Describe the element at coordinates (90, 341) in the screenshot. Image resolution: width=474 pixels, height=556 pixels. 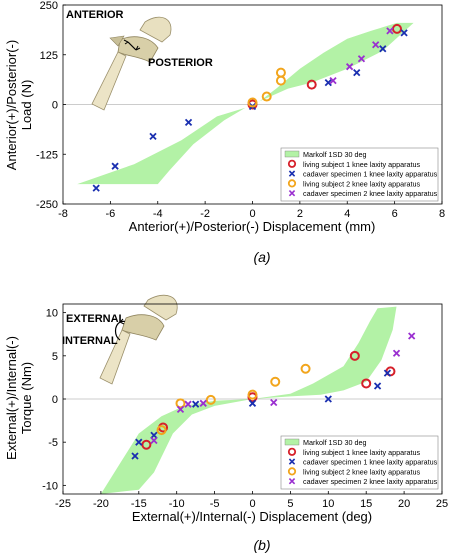
I see `chart-b-annotation-internal: INTERNAL` at that location.